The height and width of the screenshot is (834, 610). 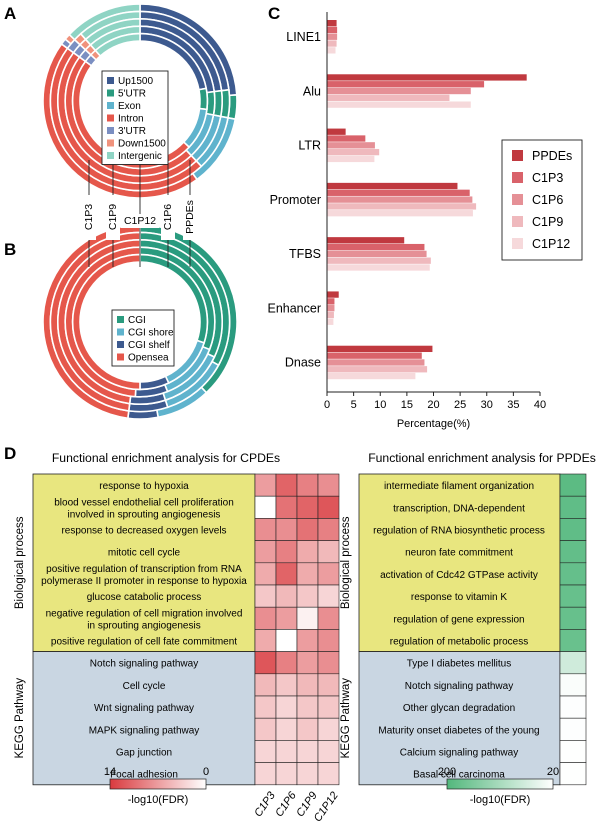 I want to click on legend-swatch-up1500, so click(x=110, y=80).